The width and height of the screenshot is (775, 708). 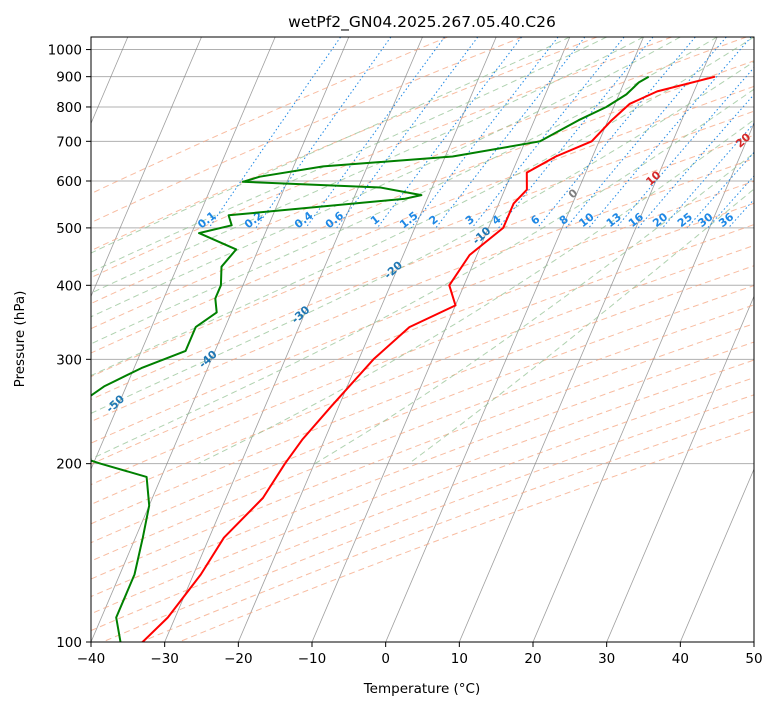 I want to click on mixing-ratio-label: 30, so click(x=705, y=220).